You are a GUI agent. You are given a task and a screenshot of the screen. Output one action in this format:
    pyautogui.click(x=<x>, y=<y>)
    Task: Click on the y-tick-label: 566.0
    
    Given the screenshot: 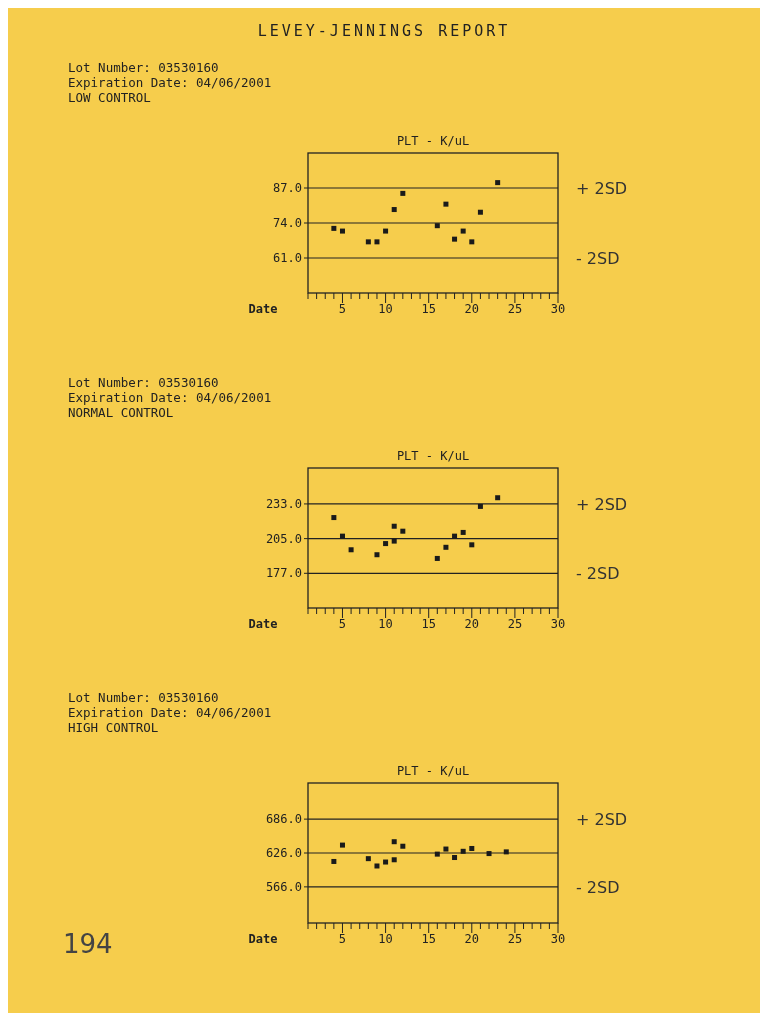 What is the action you would take?
    pyautogui.click(x=283, y=886)
    